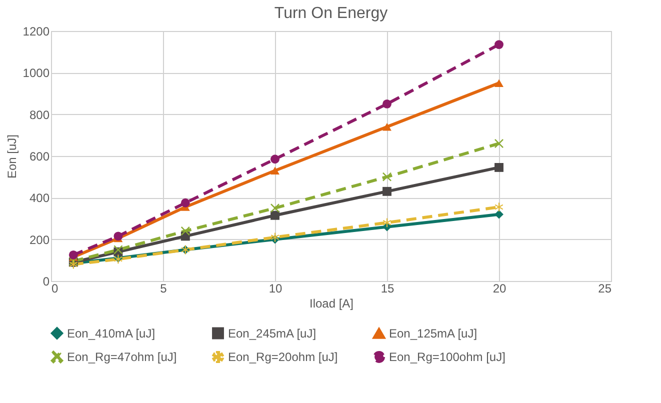  What do you see at coordinates (499, 289) in the screenshot?
I see `x-tick-label: 20` at bounding box center [499, 289].